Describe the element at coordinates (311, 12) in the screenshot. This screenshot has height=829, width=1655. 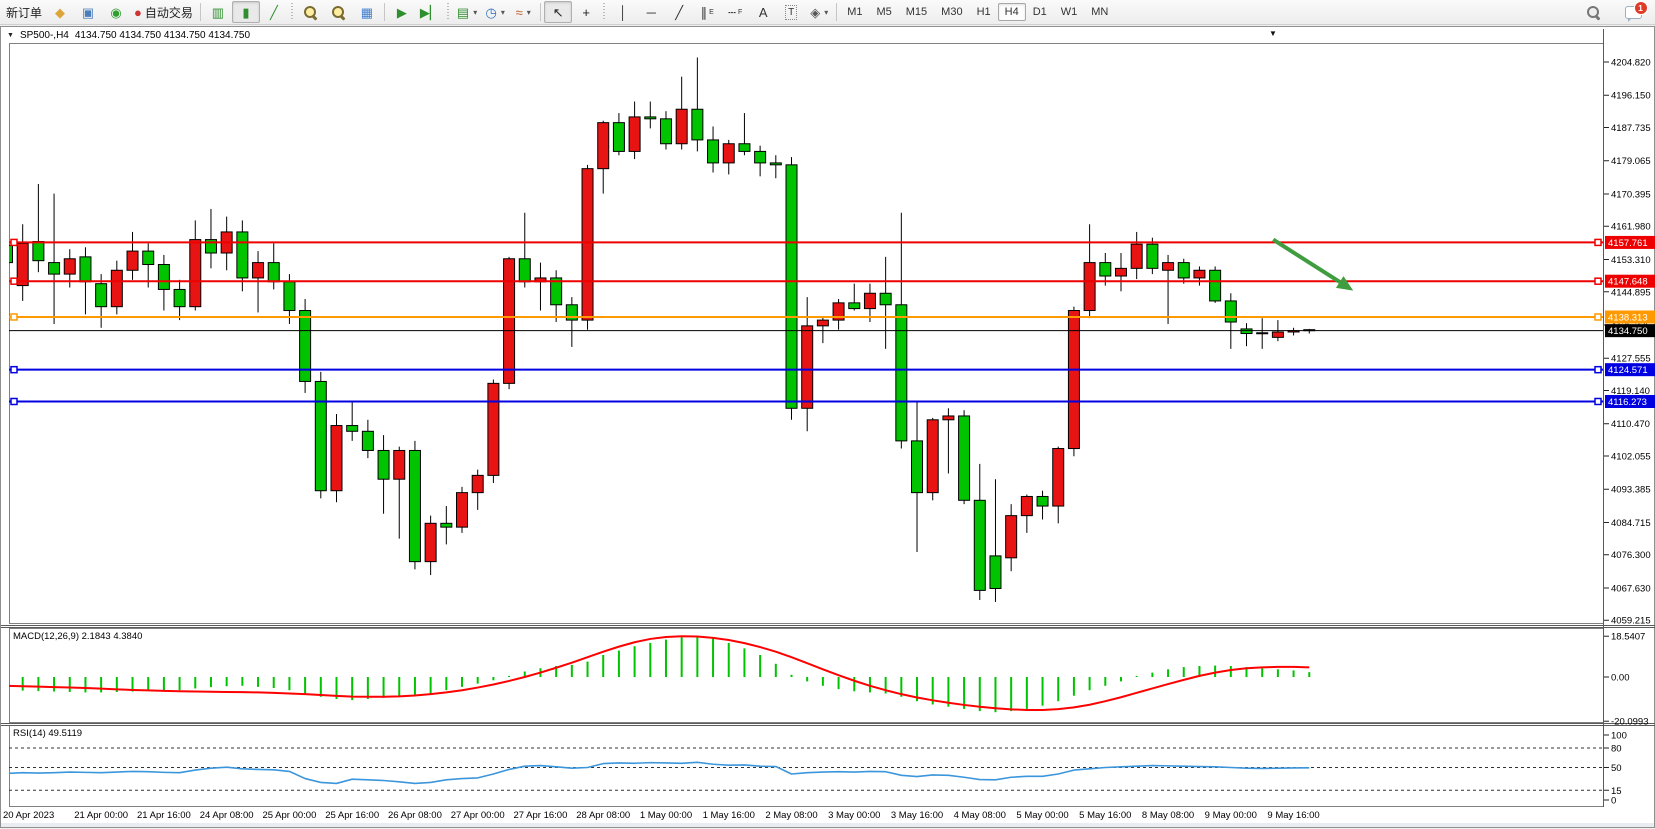
I see `zoom-in-button` at that location.